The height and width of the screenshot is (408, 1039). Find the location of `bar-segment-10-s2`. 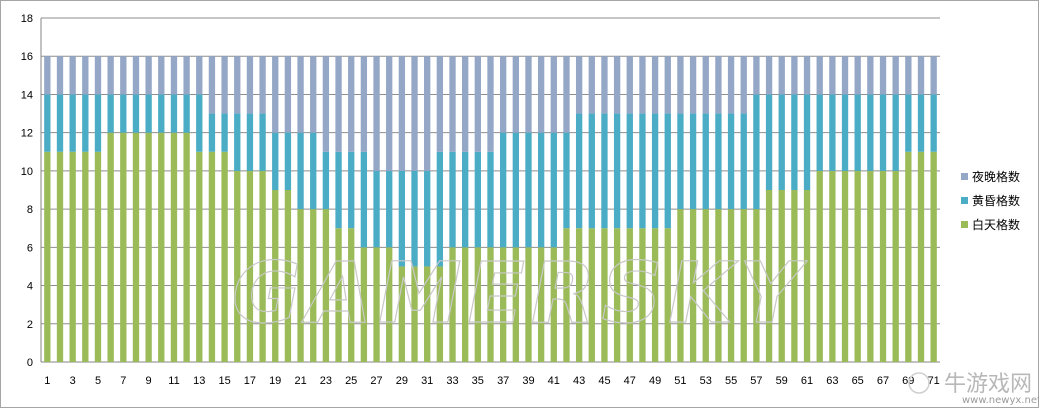

bar-segment-10-s2 is located at coordinates (161, 75).